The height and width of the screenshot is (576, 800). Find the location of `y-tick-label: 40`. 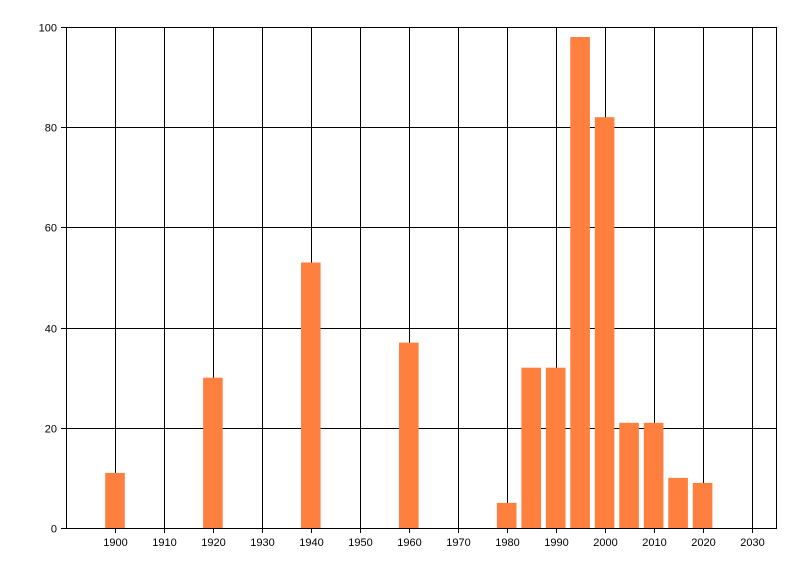

y-tick-label: 40 is located at coordinates (51, 330).